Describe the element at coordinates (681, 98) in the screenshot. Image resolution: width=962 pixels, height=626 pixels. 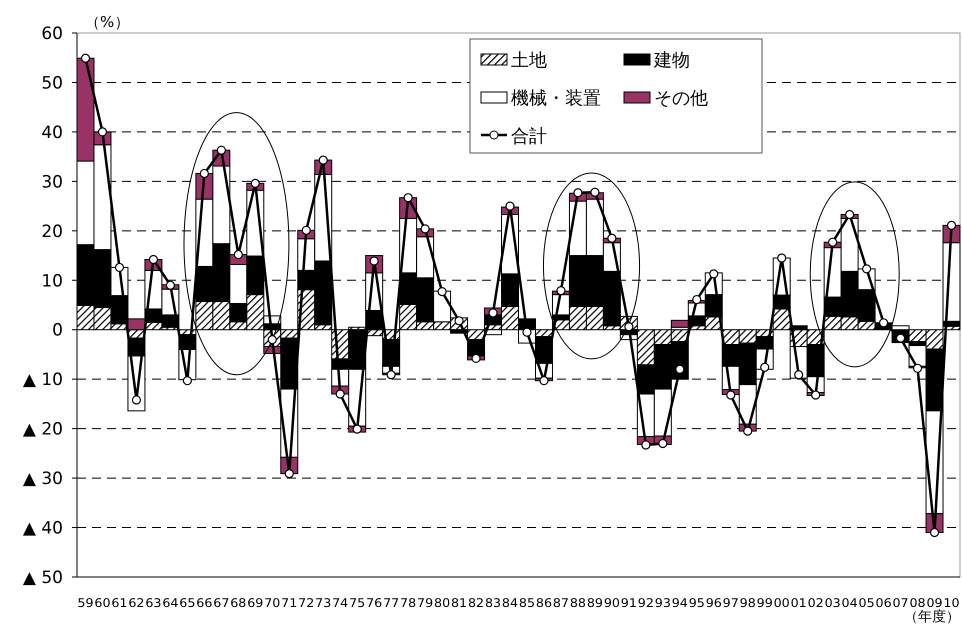
I see `legend-label: その他` at that location.